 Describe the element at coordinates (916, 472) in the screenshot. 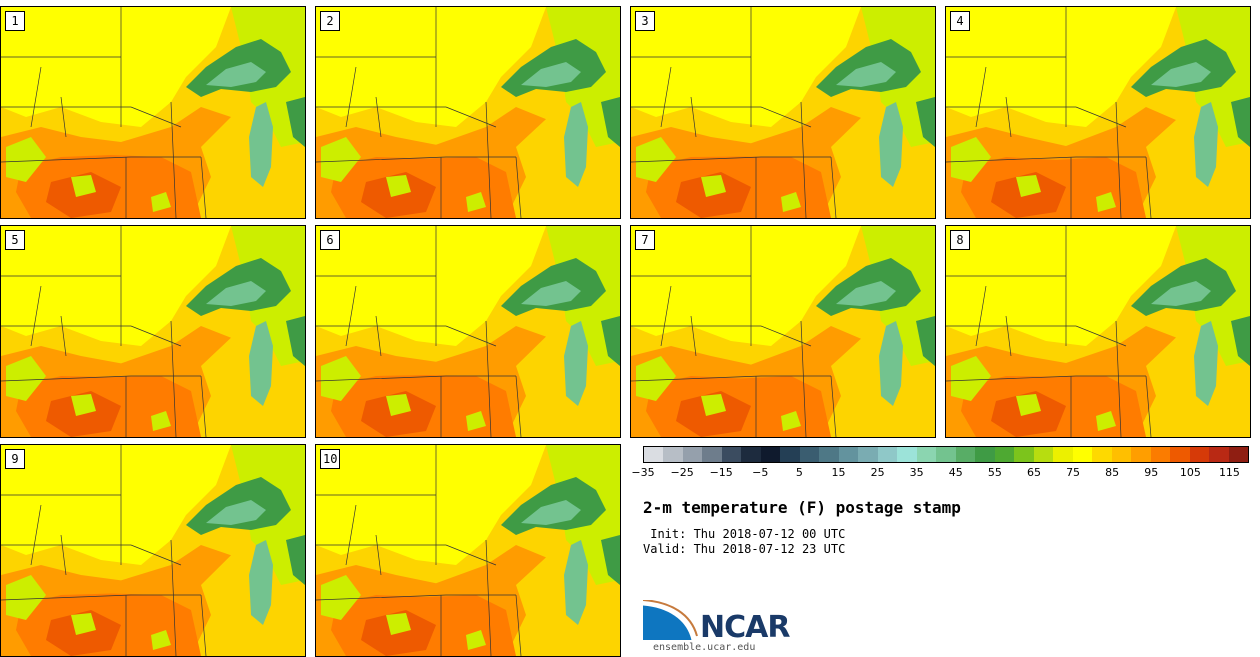

I see `colorbar-tick: 35` at that location.